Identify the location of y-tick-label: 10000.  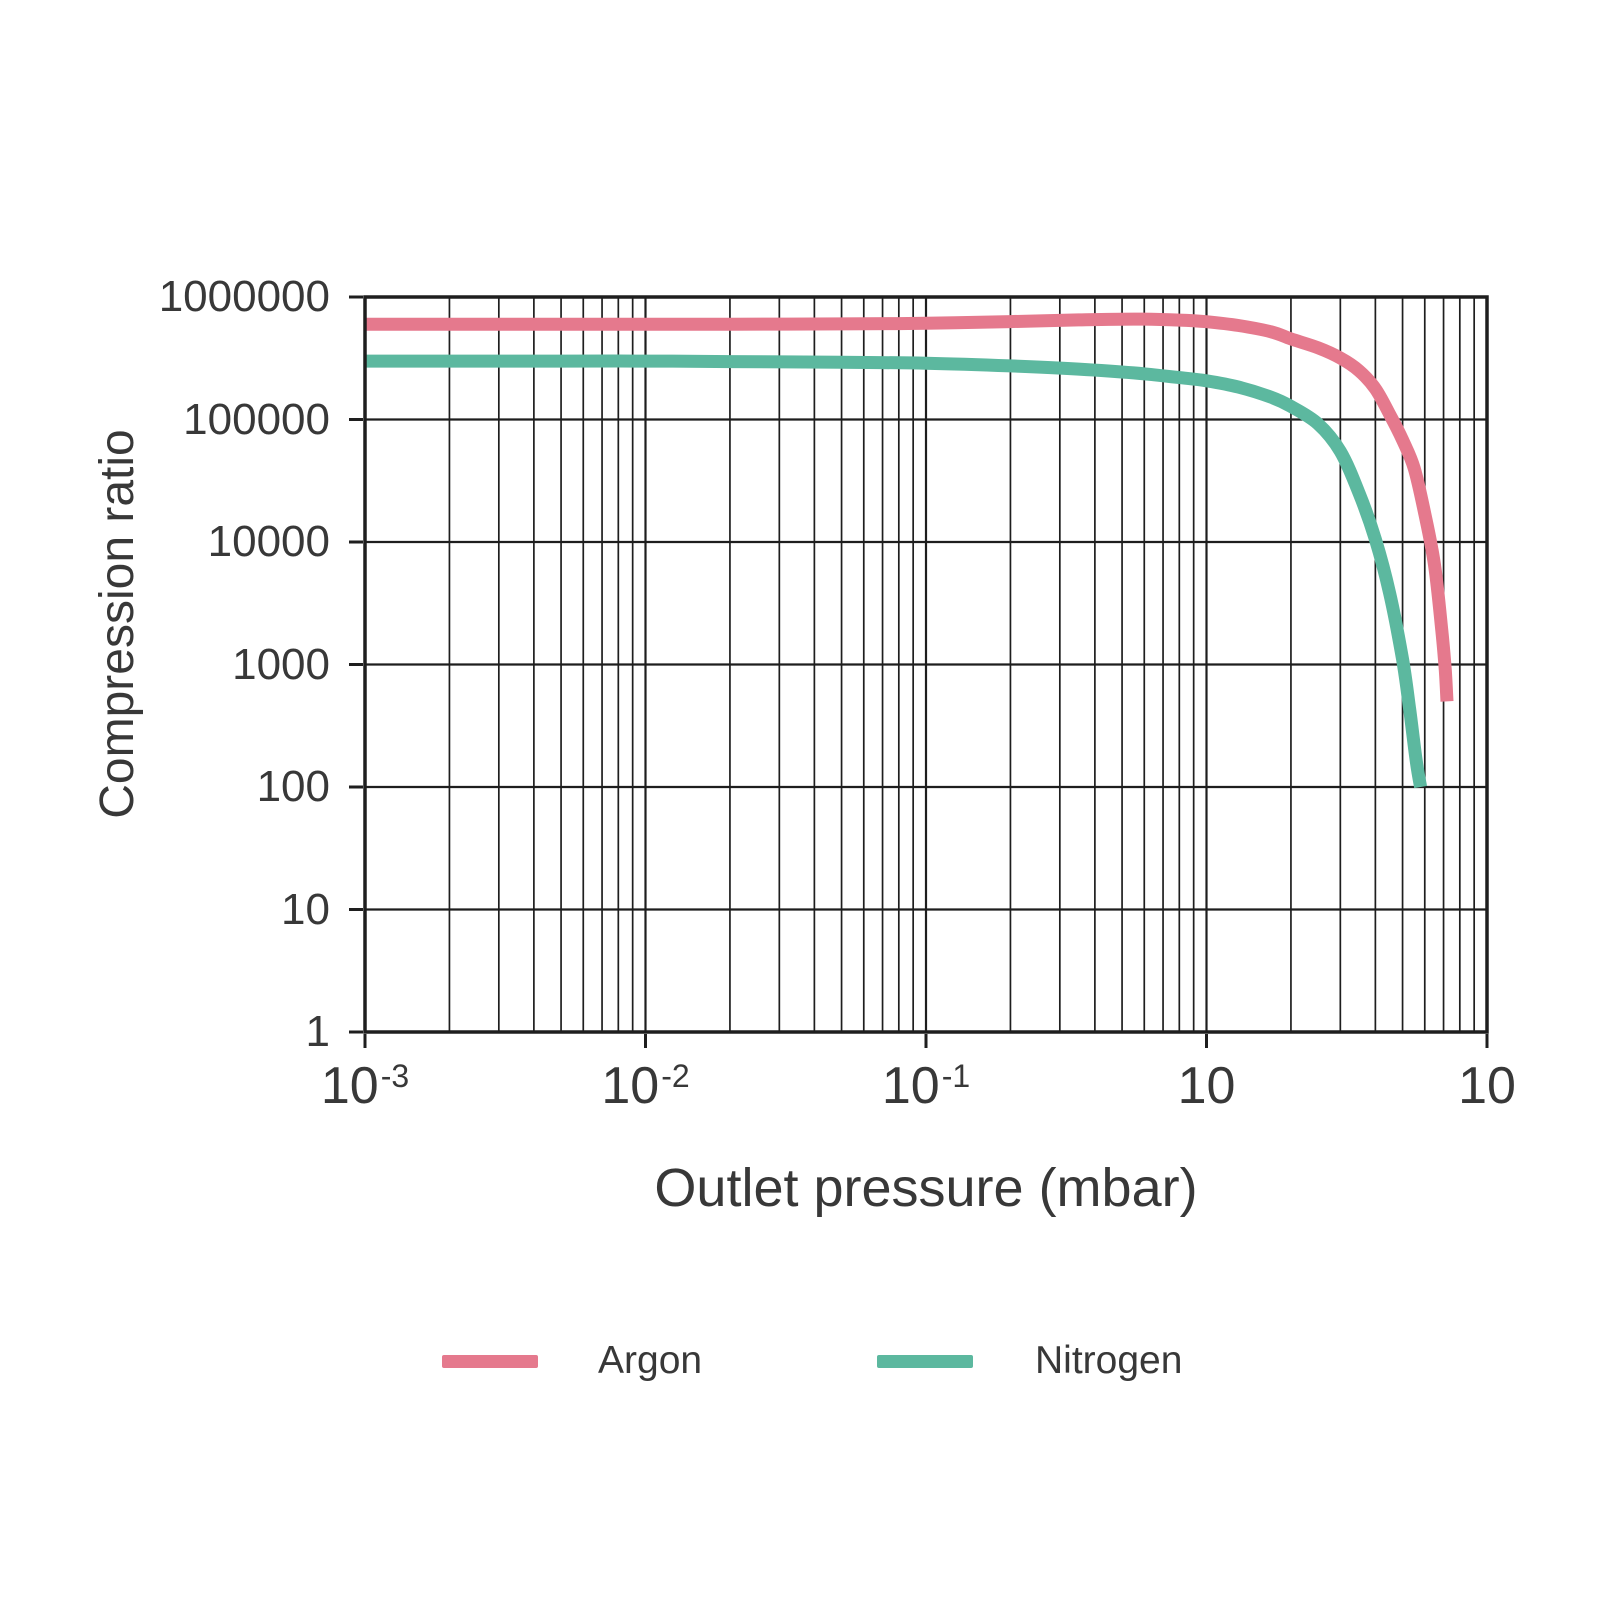
(268, 541).